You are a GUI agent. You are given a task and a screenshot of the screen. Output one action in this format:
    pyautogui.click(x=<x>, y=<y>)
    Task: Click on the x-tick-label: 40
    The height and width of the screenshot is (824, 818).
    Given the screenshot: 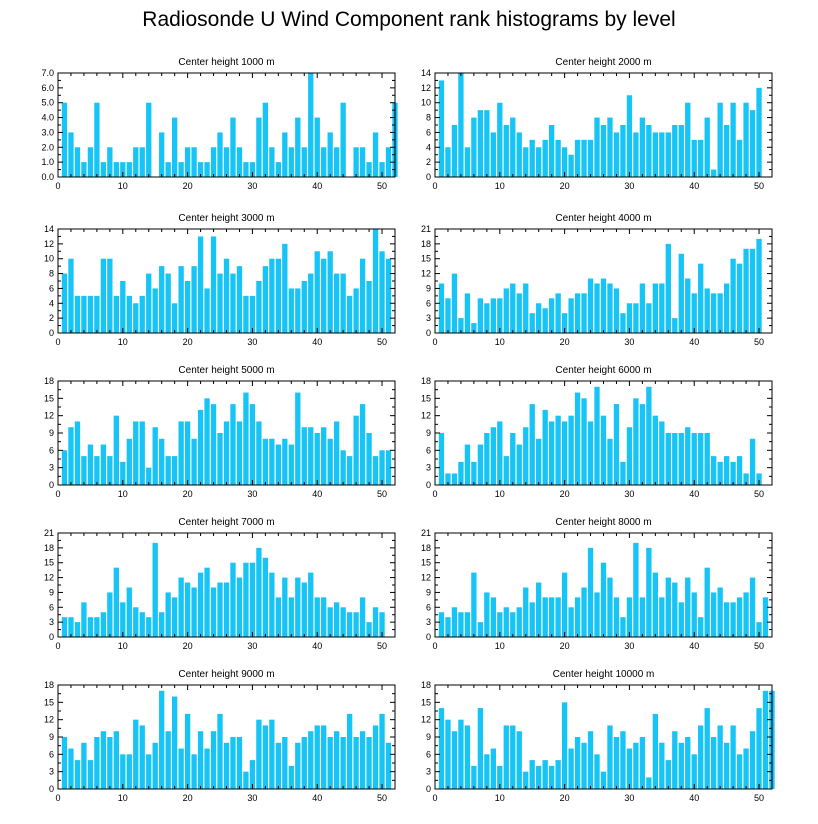 What is the action you would take?
    pyautogui.click(x=694, y=342)
    